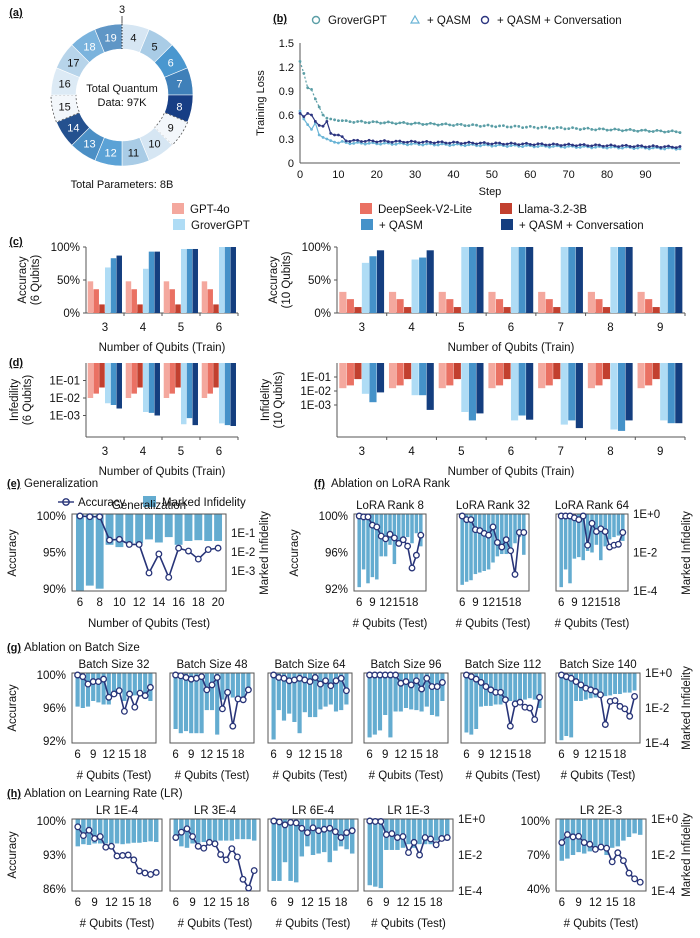  I want to click on y2-label: Marked Infidelity, so click(687, 855).